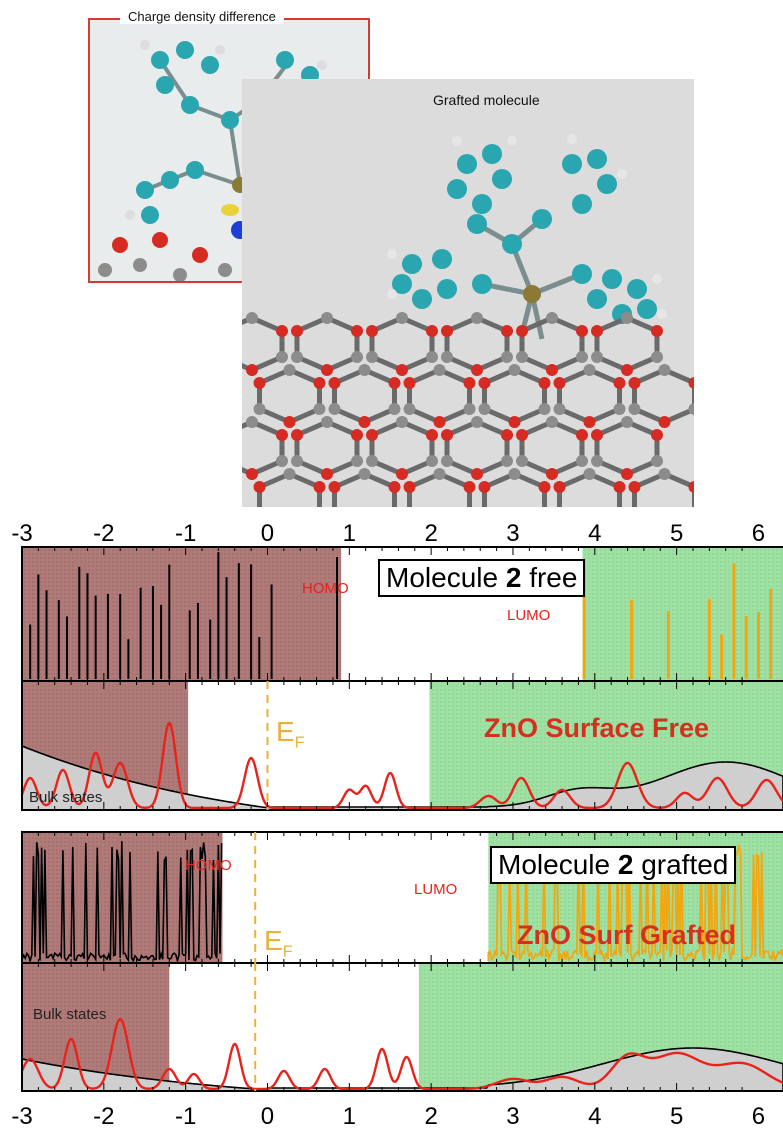  Describe the element at coordinates (349, 533) in the screenshot. I see `top-tick-label: 1` at that location.